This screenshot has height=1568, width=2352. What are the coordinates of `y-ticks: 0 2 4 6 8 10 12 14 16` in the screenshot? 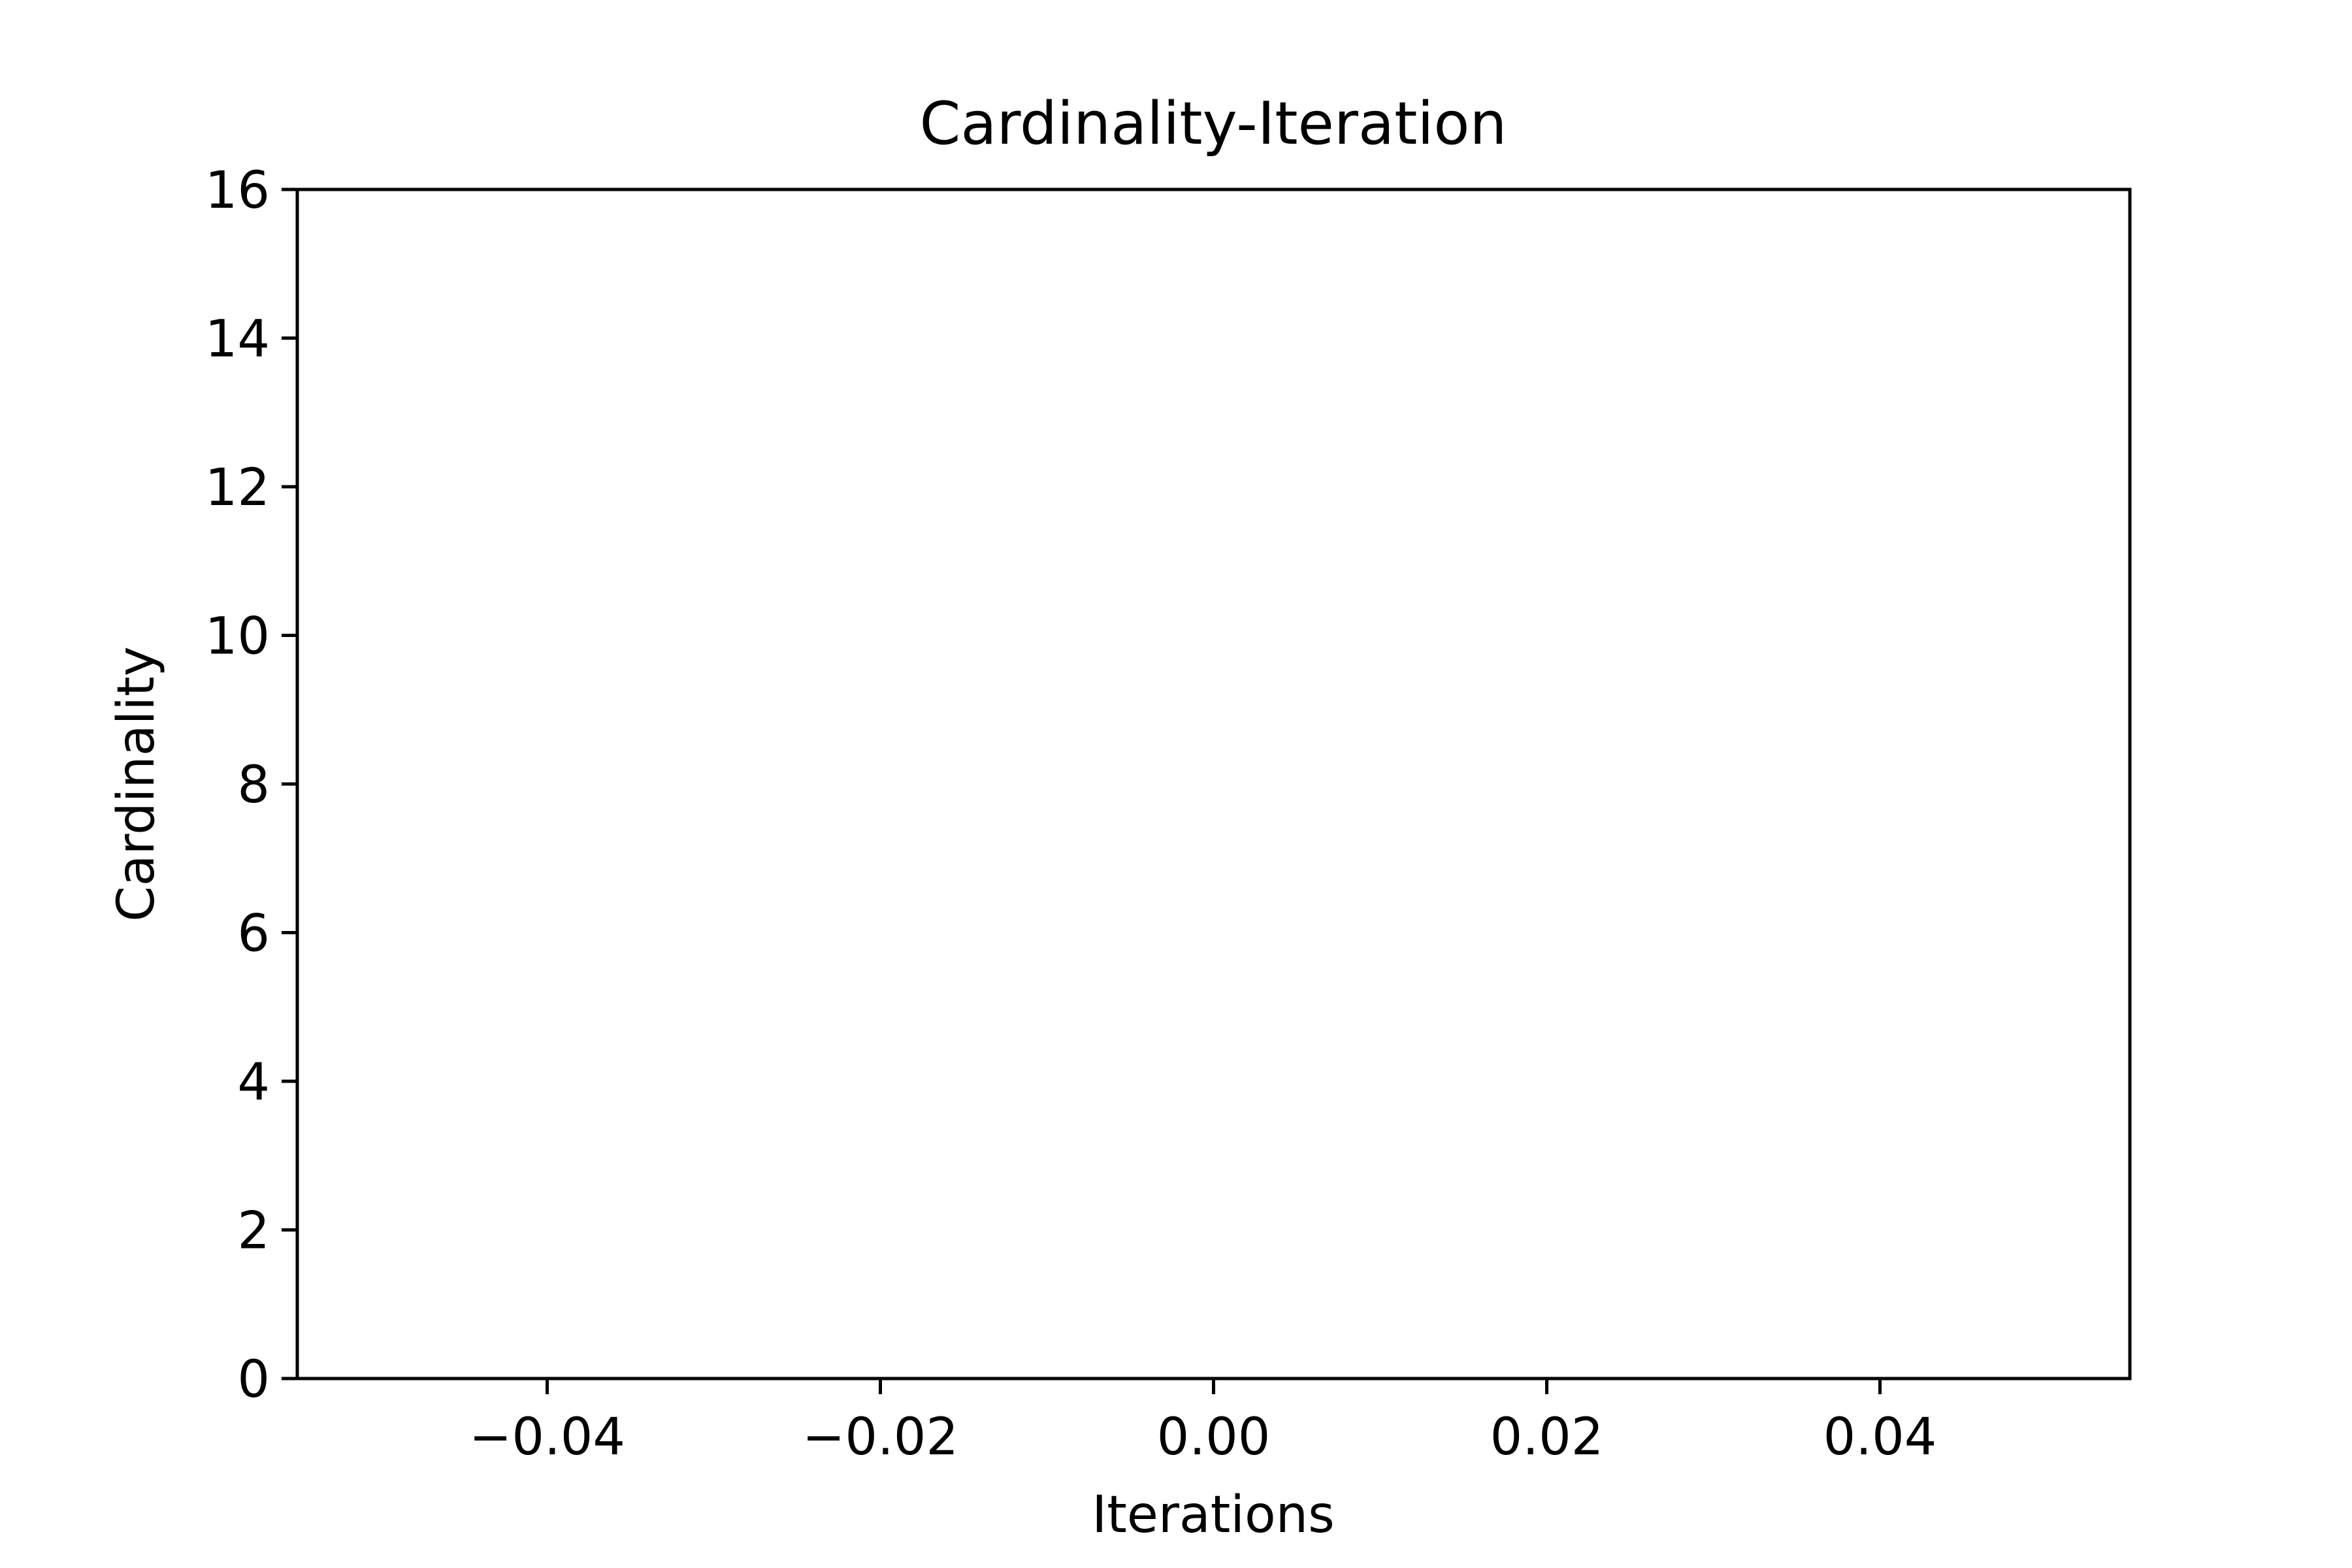 It's located at (251, 785).